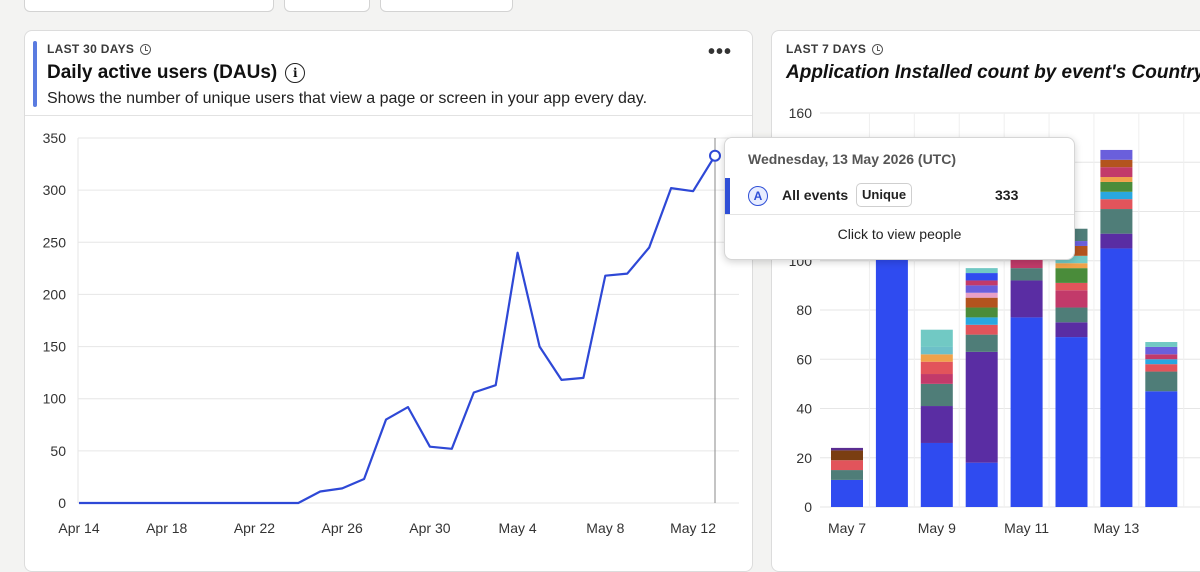 This screenshot has width=1200, height=572. What do you see at coordinates (826, 49) in the screenshot?
I see `date-range-text: LAST 7 DAYS` at bounding box center [826, 49].